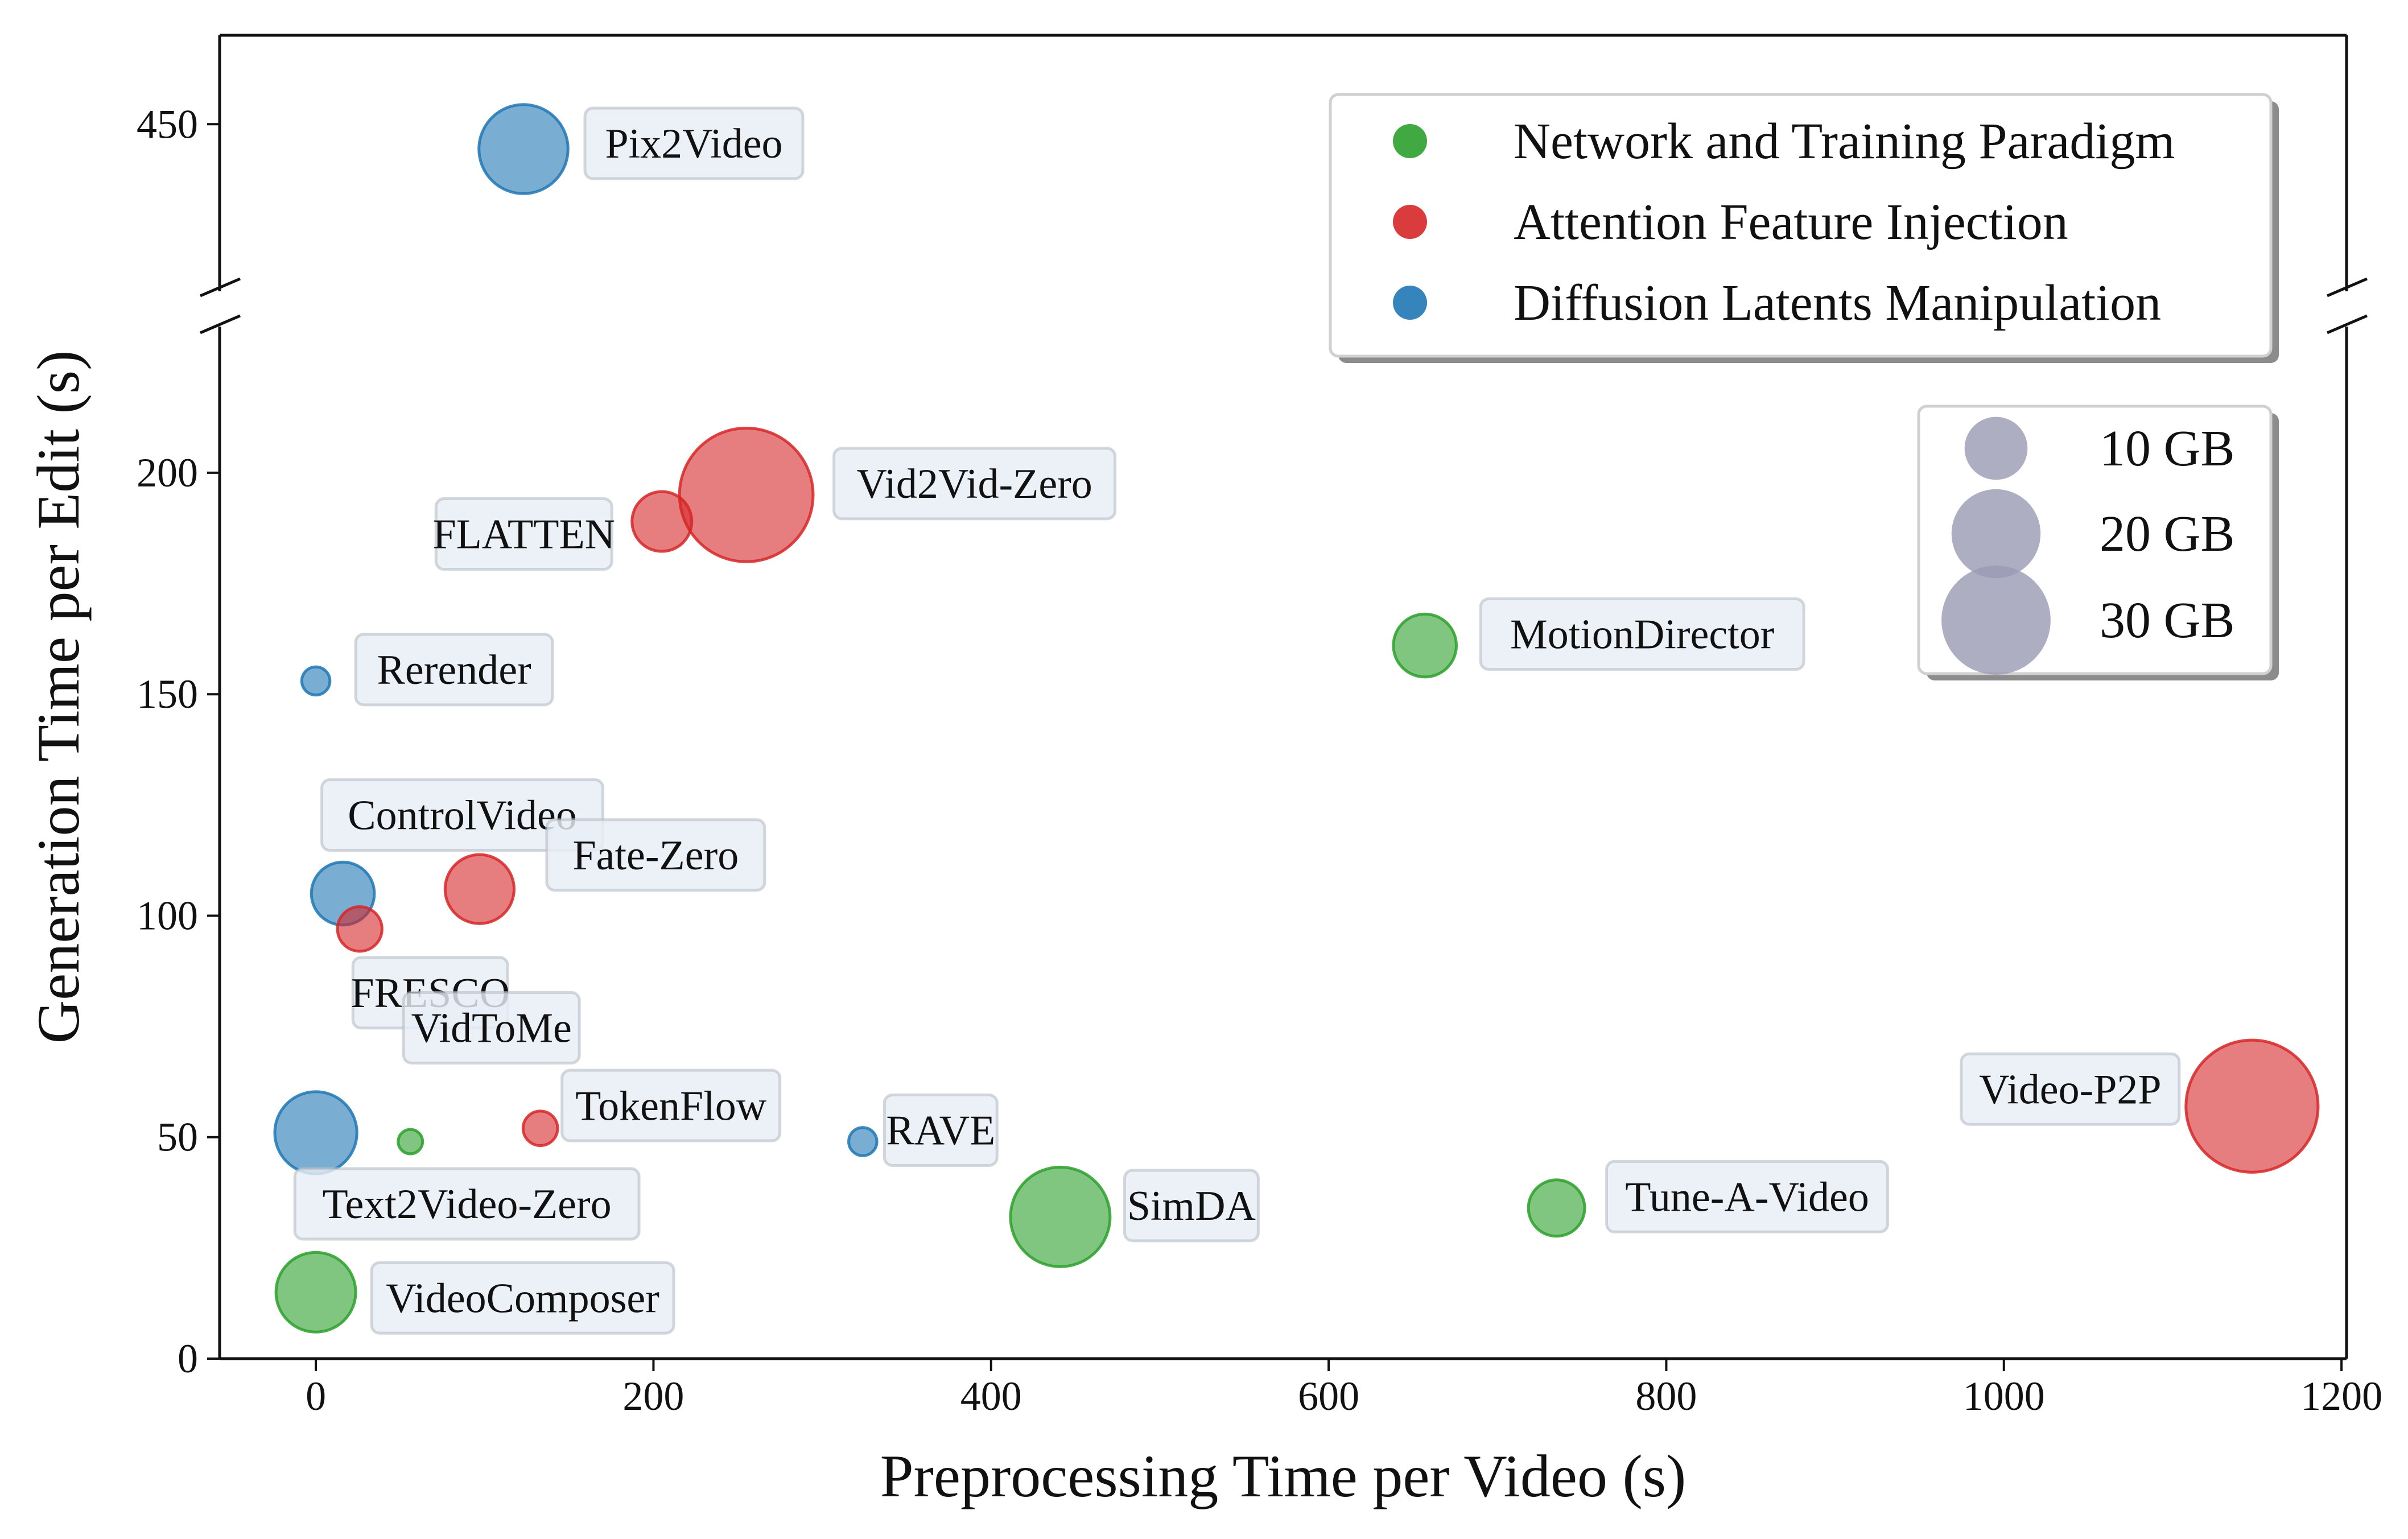 The width and height of the screenshot is (2408, 1539). Describe the element at coordinates (662, 521) in the screenshot. I see `bubble-flatten` at that location.